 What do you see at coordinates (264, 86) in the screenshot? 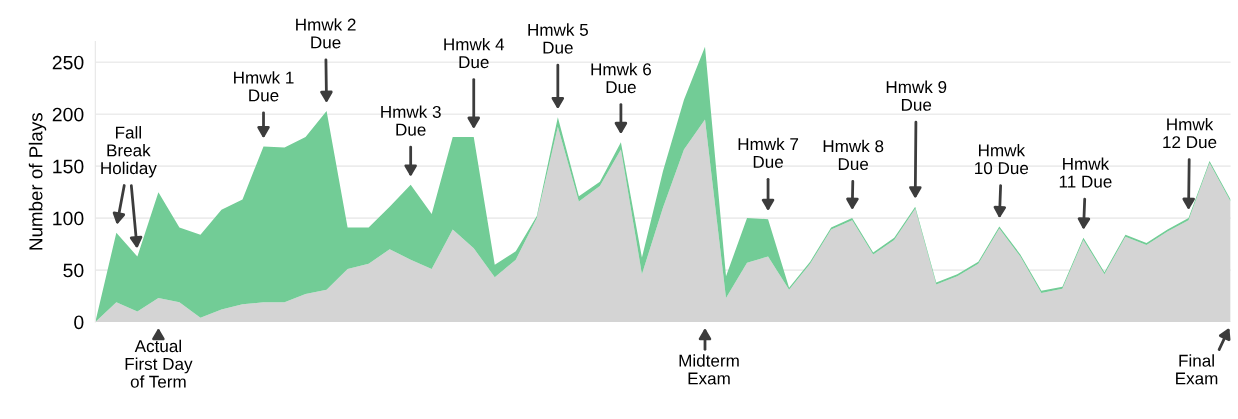
I see `annotation: Hmwk 1 Due` at bounding box center [264, 86].